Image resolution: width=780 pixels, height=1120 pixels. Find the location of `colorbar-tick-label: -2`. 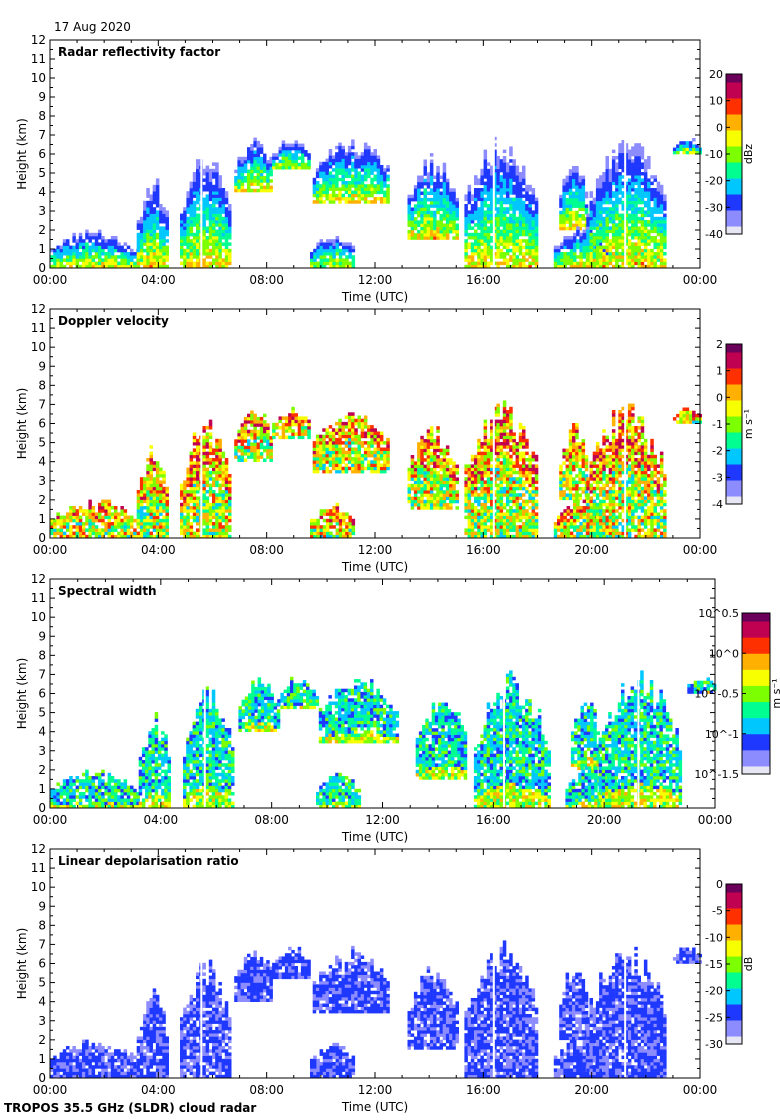

colorbar-tick-label: -2 is located at coordinates (717, 451).